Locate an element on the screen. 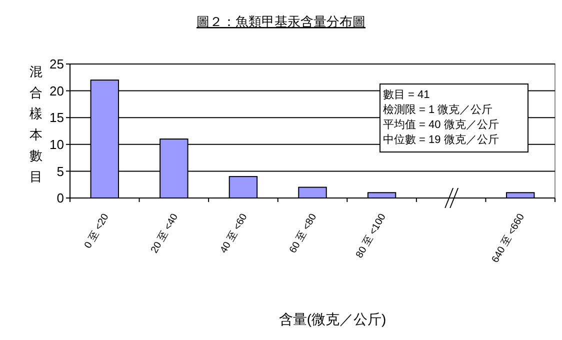  x-tick-label: 60 至 <80 is located at coordinates (304, 234).